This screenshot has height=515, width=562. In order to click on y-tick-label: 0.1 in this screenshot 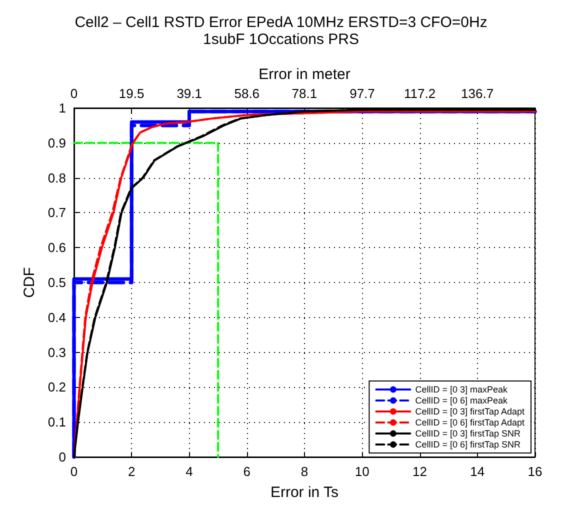, I will do `click(57, 422)`.